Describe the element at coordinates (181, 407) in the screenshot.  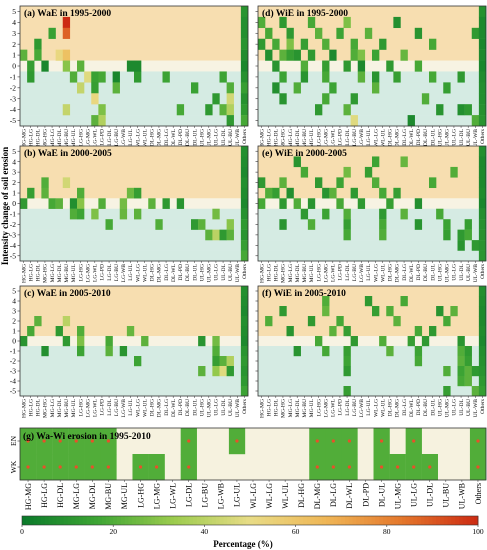
I see `x-tick-label: DL-PD` at that location.